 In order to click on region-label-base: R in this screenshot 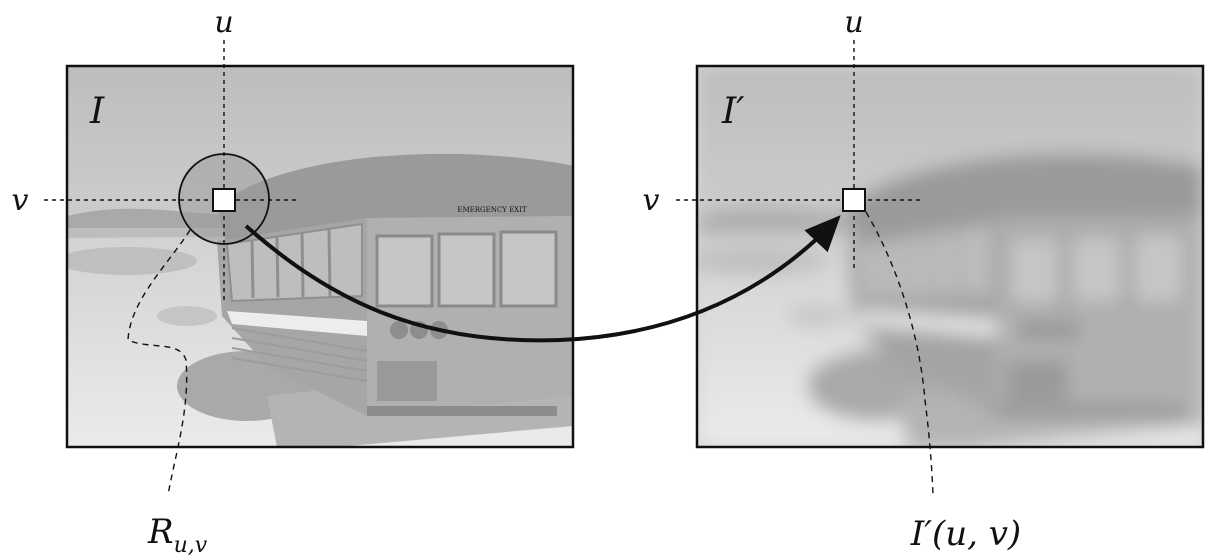, I will do `click(160, 532)`.